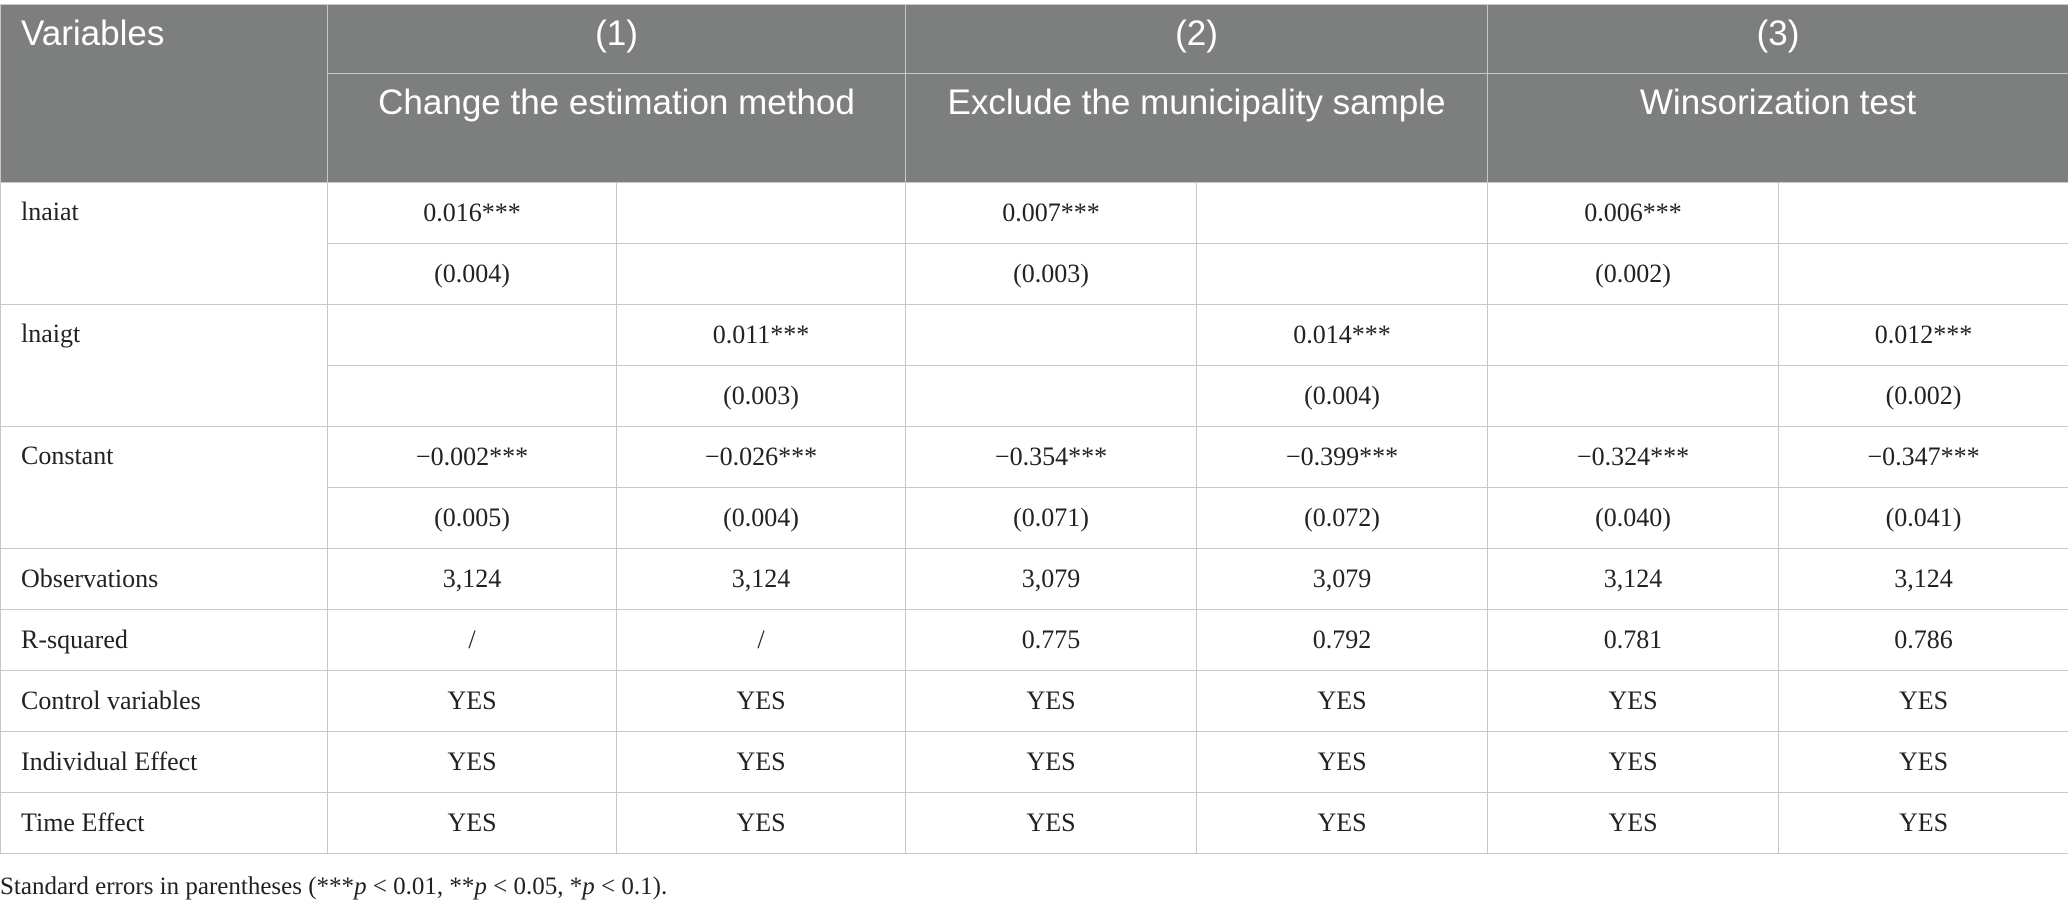 Image resolution: width=2068 pixels, height=914 pixels. I want to click on table-cell: −0.026***, so click(761, 457).